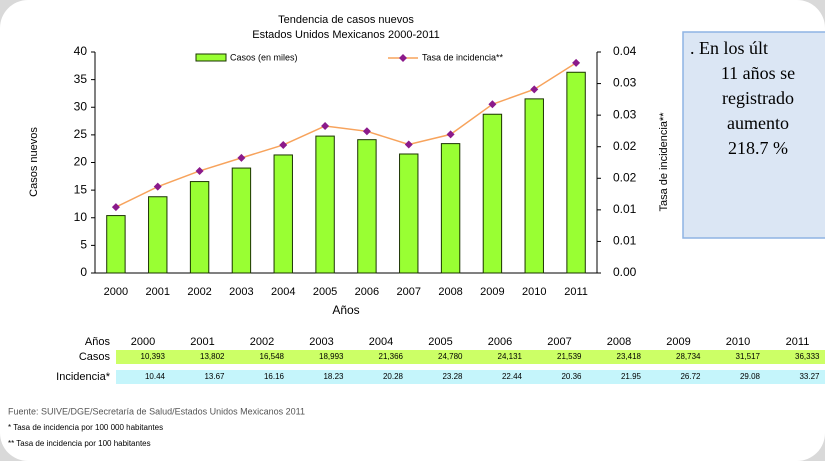 Image resolution: width=825 pixels, height=461 pixels. Describe the element at coordinates (81, 162) in the screenshot. I see `y-tick-label: 20` at that location.